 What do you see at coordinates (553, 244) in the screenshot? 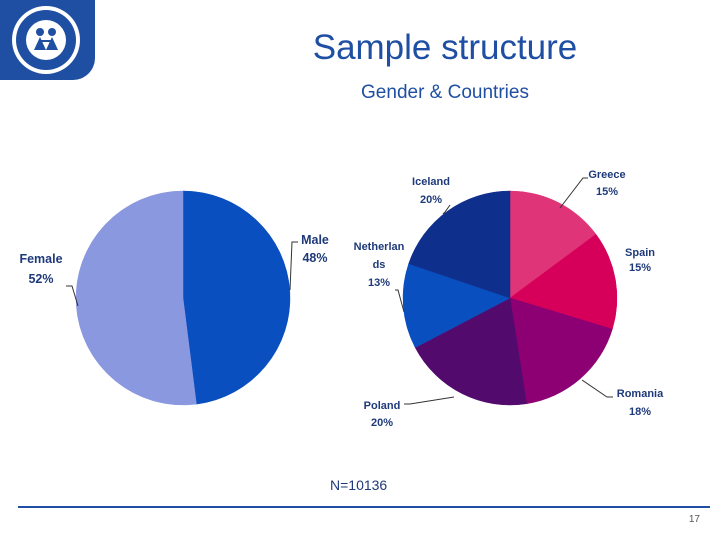
I see `pie-slice-greece` at bounding box center [553, 244].